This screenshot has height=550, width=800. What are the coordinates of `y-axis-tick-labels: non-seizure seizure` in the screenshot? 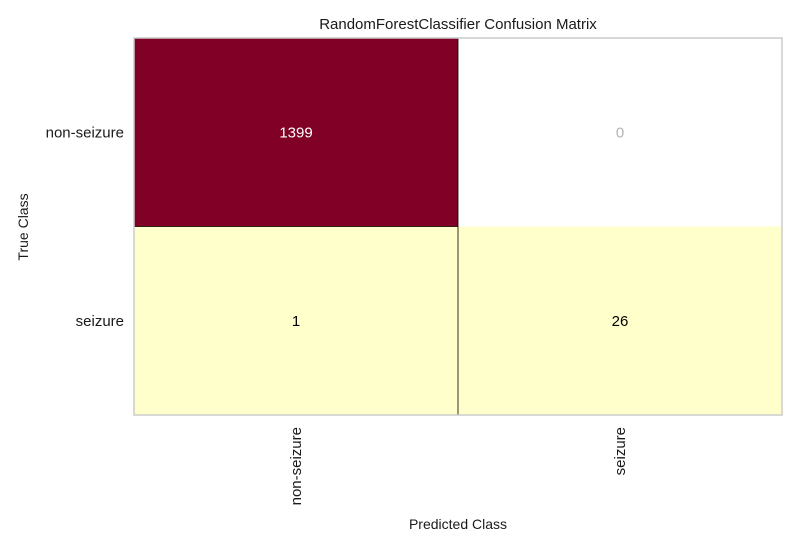 It's located at (85, 227).